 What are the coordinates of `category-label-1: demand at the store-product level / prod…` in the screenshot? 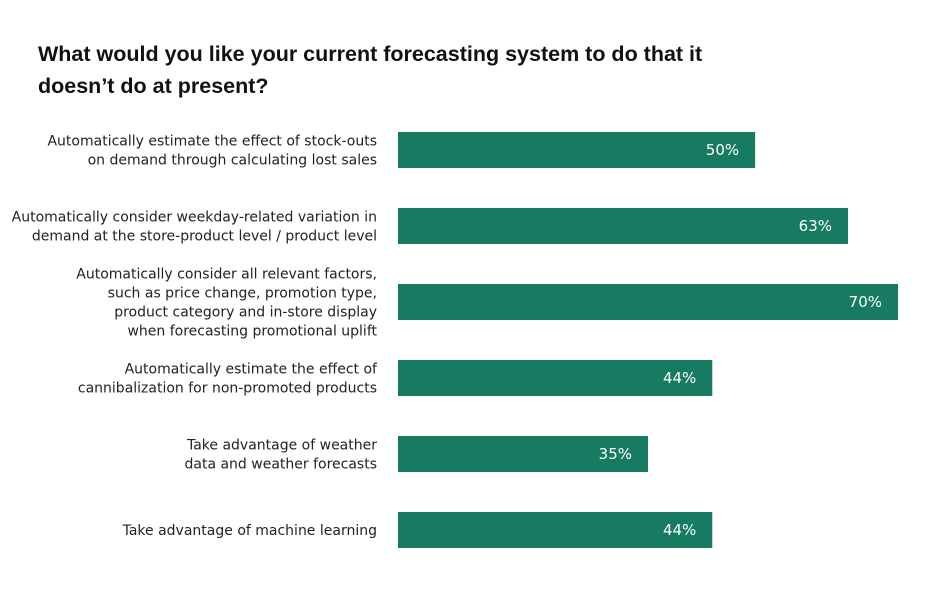 It's located at (204, 237).